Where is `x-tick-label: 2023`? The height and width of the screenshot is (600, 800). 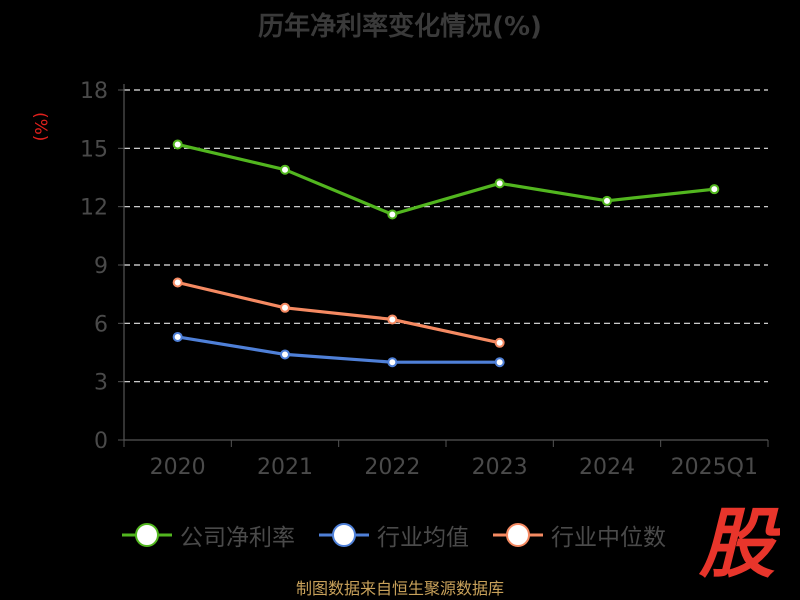 x-tick-label: 2023 is located at coordinates (500, 467).